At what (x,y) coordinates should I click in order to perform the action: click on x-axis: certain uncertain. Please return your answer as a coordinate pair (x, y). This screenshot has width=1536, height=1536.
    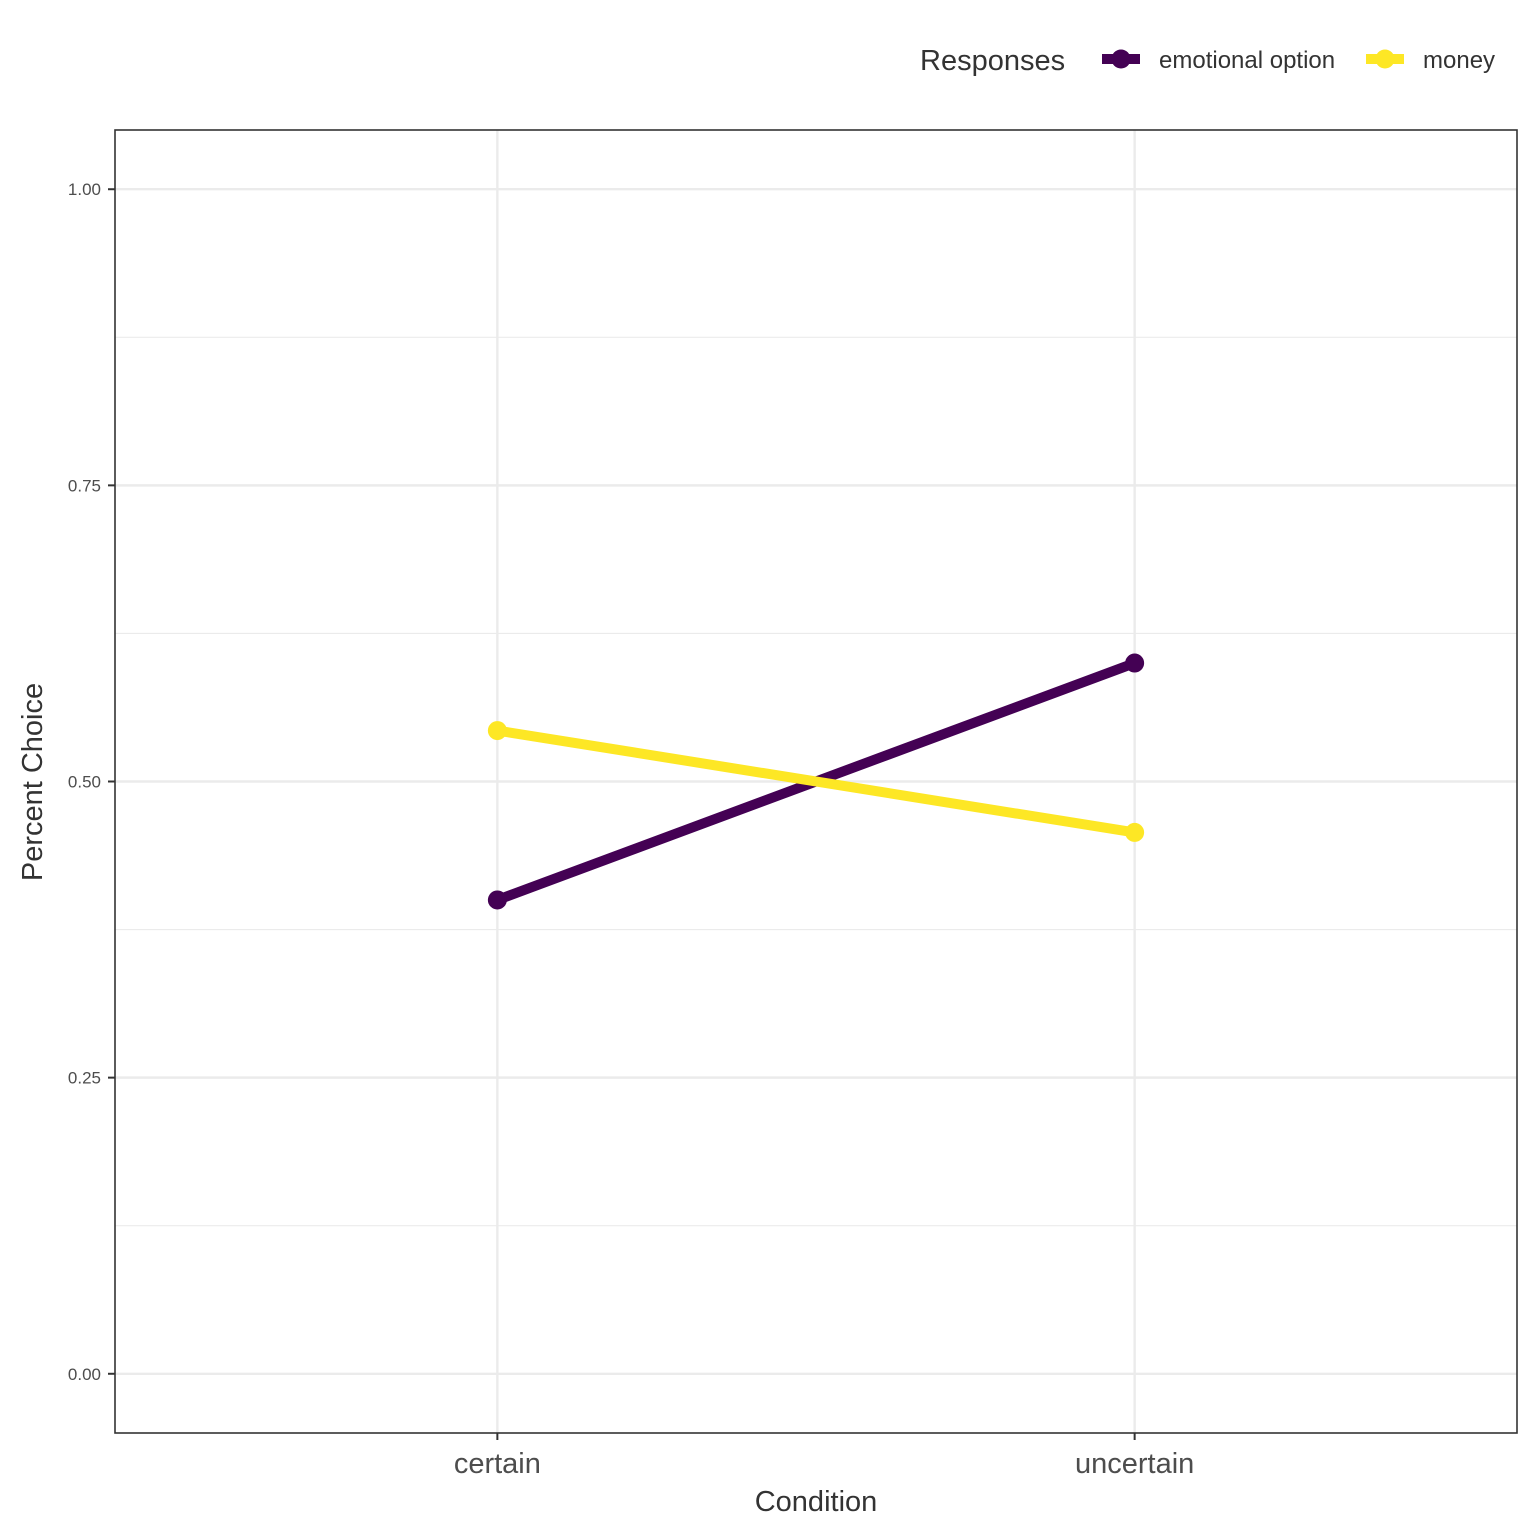
    Looking at the image, I should click on (824, 1456).